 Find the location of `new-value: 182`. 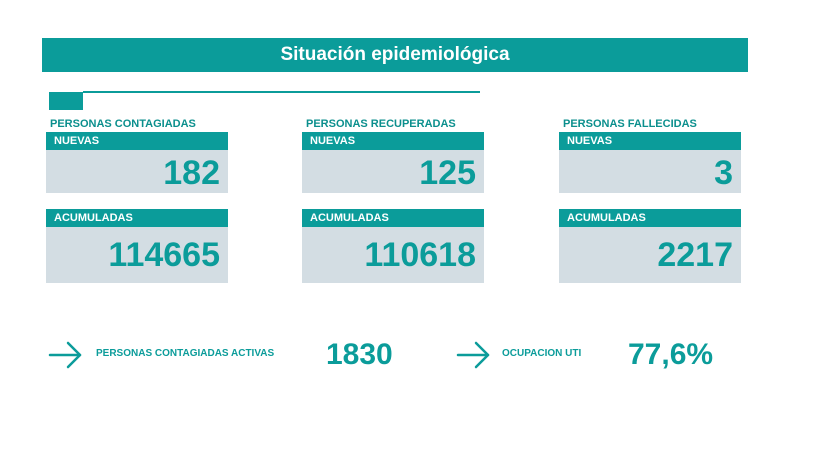

new-value: 182 is located at coordinates (137, 171).